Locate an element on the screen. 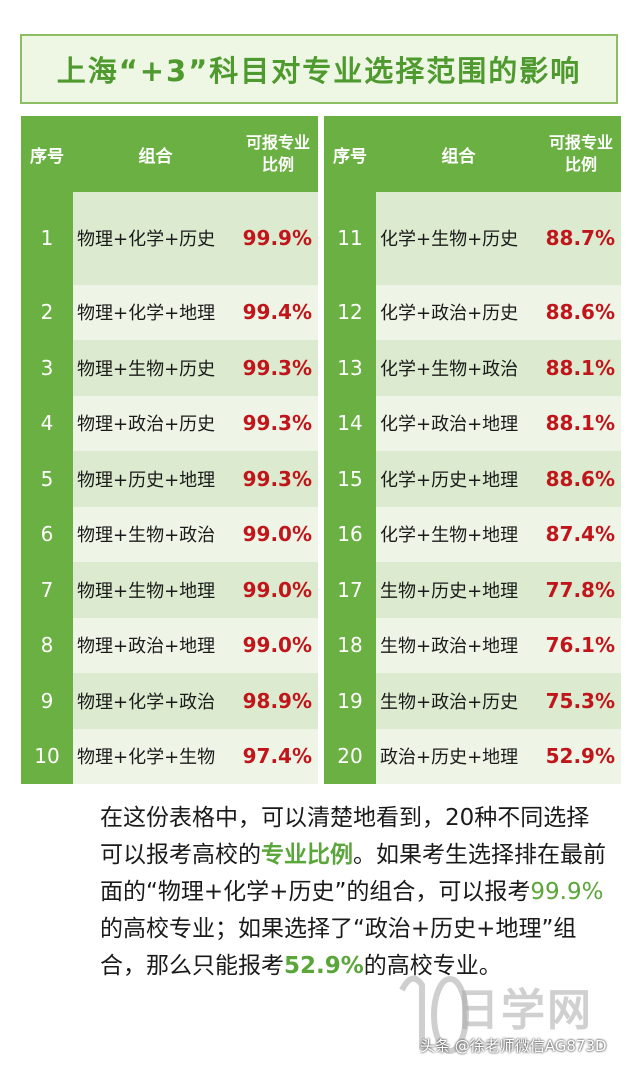 The image size is (640, 1067). row-content: 生物+政治+地理 76.1% is located at coordinates (498, 645).